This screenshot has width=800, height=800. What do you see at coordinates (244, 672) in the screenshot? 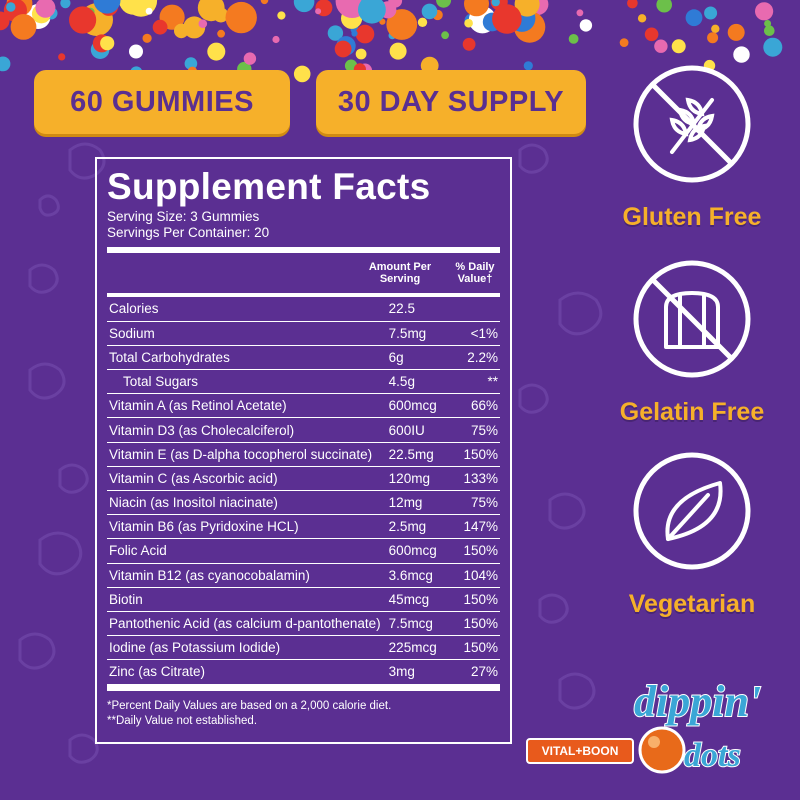
I see `nutrient-name: Zinc (as Citrate)` at bounding box center [244, 672].